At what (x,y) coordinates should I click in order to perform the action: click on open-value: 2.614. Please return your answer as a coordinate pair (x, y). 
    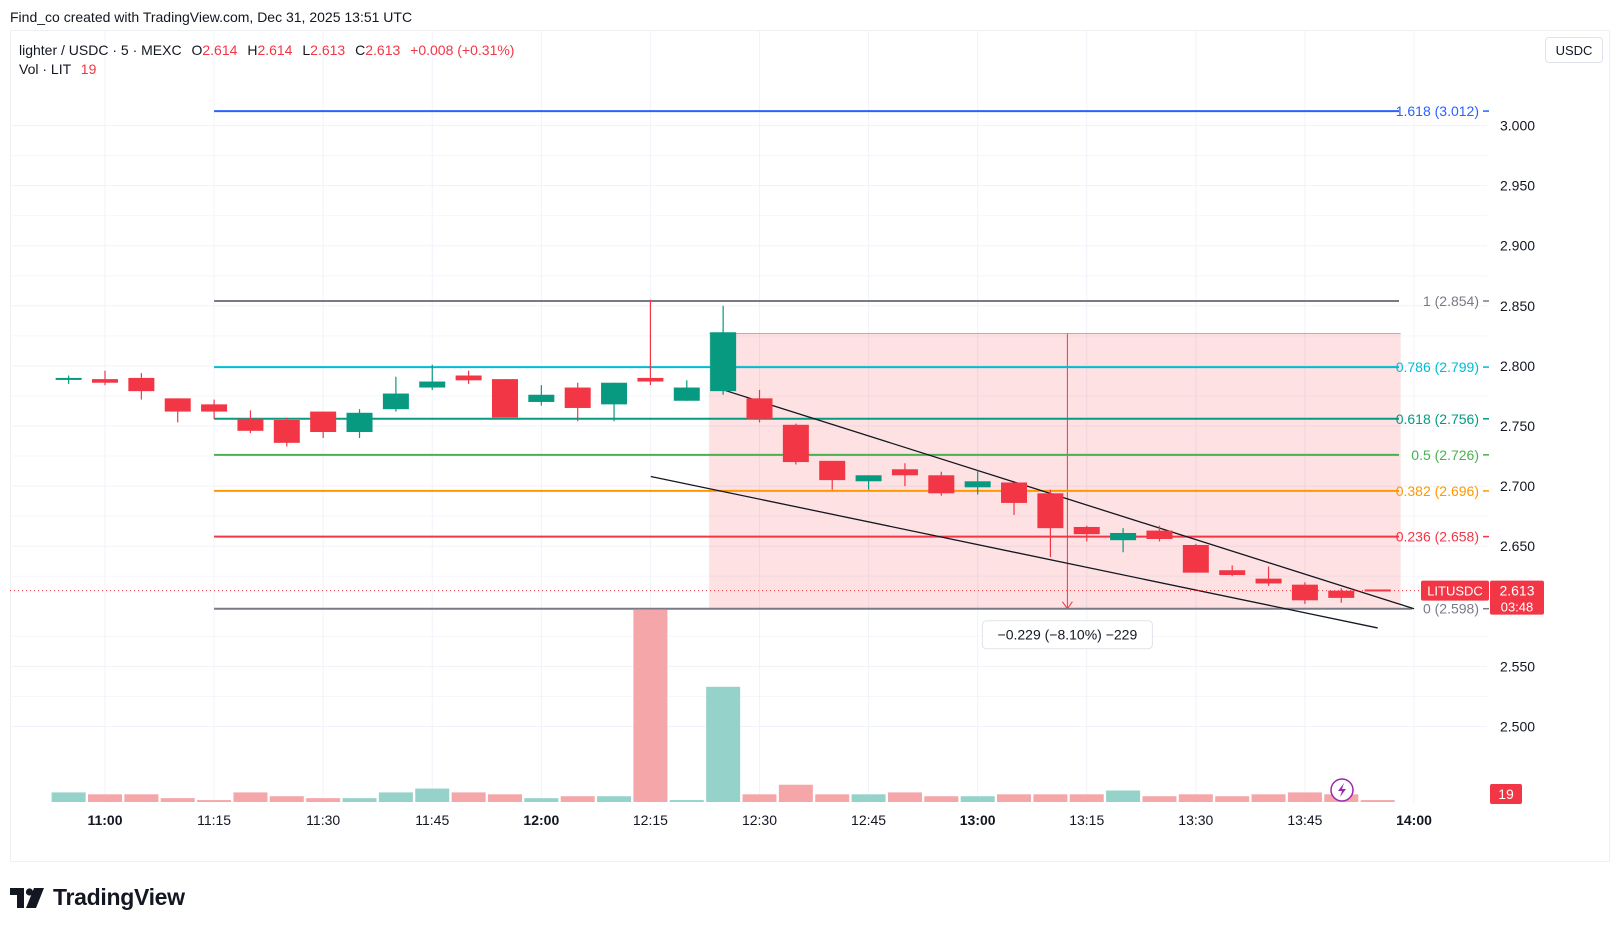
    Looking at the image, I should click on (220, 50).